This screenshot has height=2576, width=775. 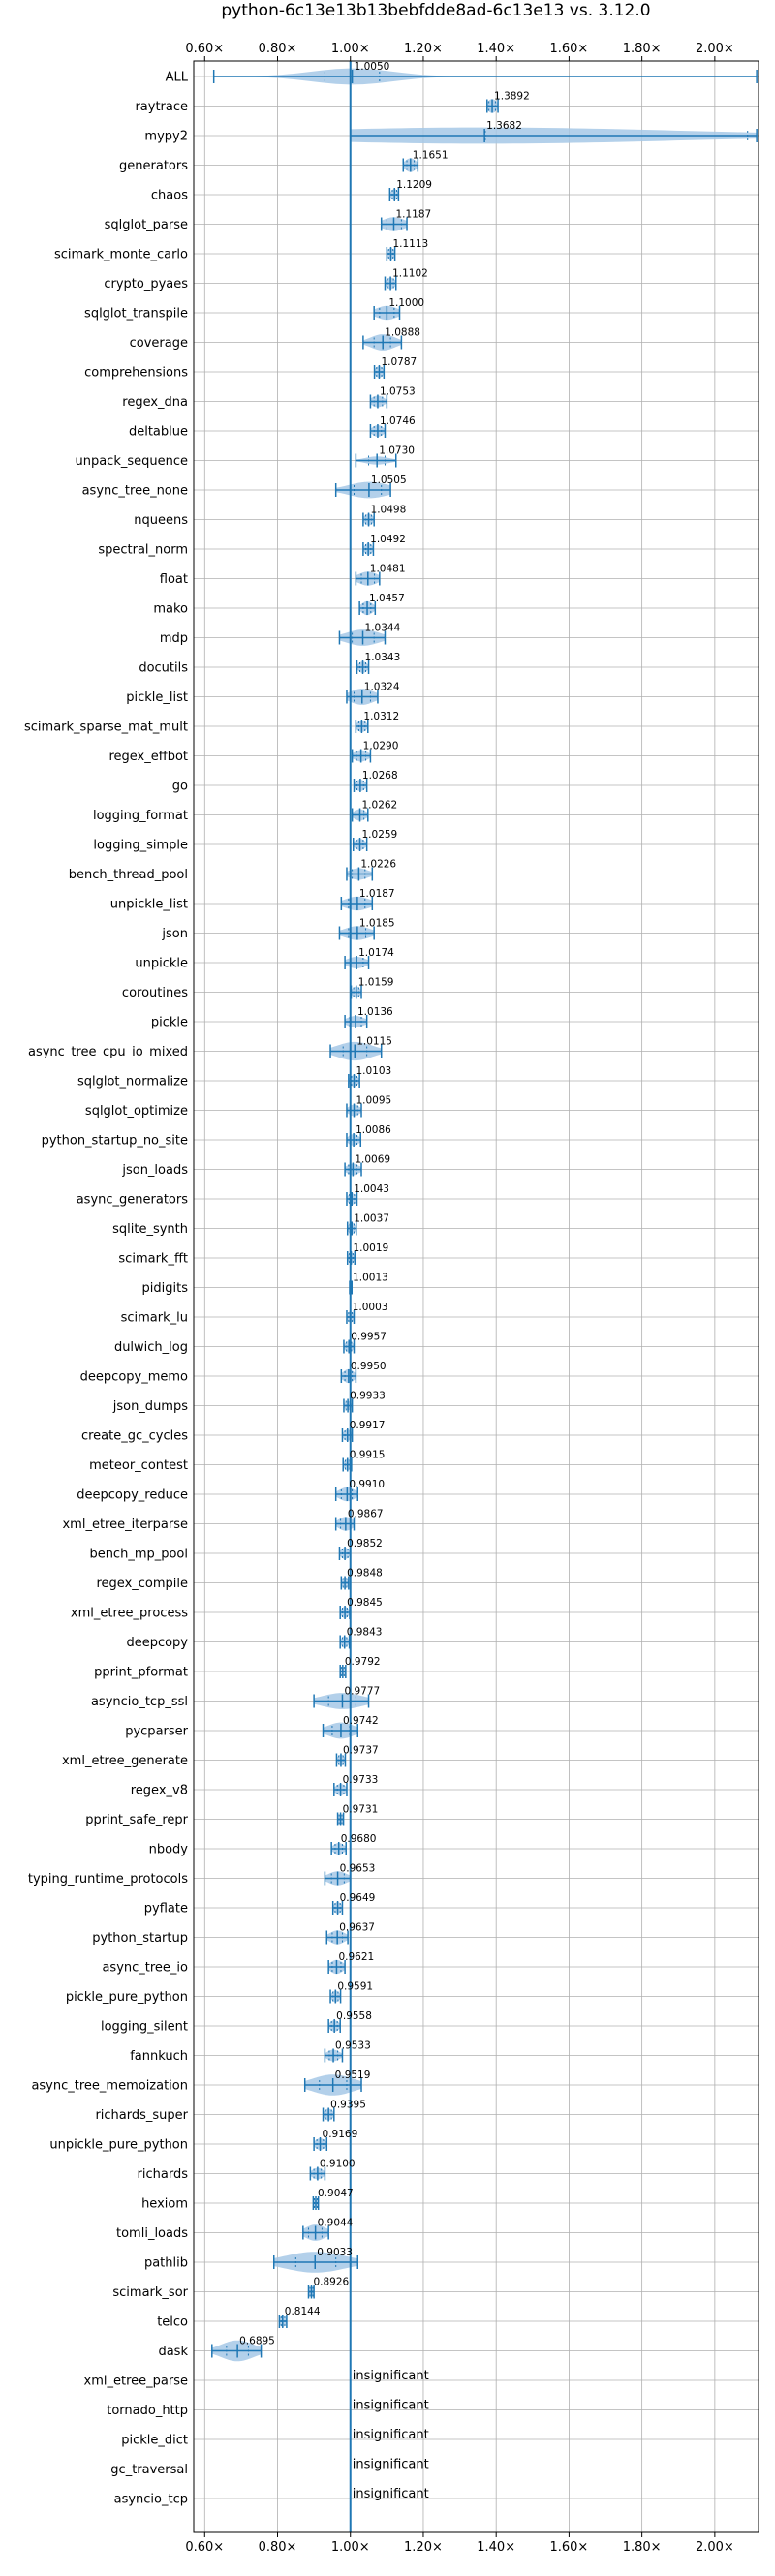 What do you see at coordinates (373, 1130) in the screenshot?
I see `value-label: 1.0086` at bounding box center [373, 1130].